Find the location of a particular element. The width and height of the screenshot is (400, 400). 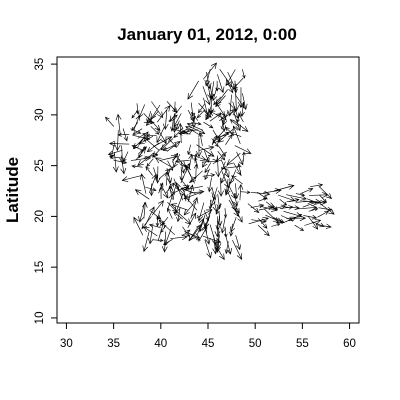

x-tick-label: 30 is located at coordinates (66, 344).